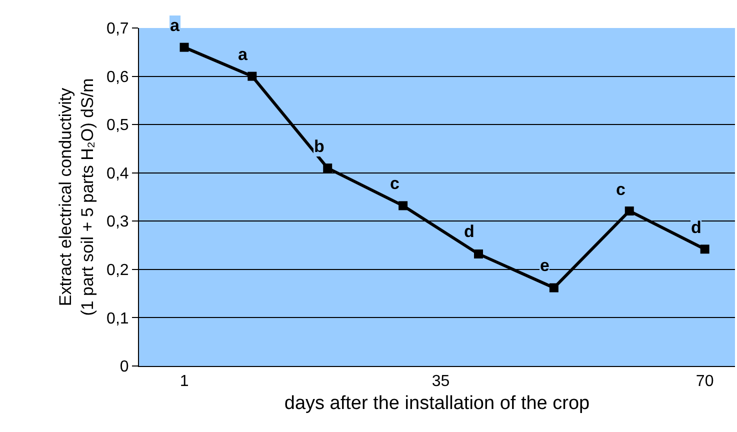  Describe the element at coordinates (545, 265) in the screenshot. I see `annotation: e` at that location.